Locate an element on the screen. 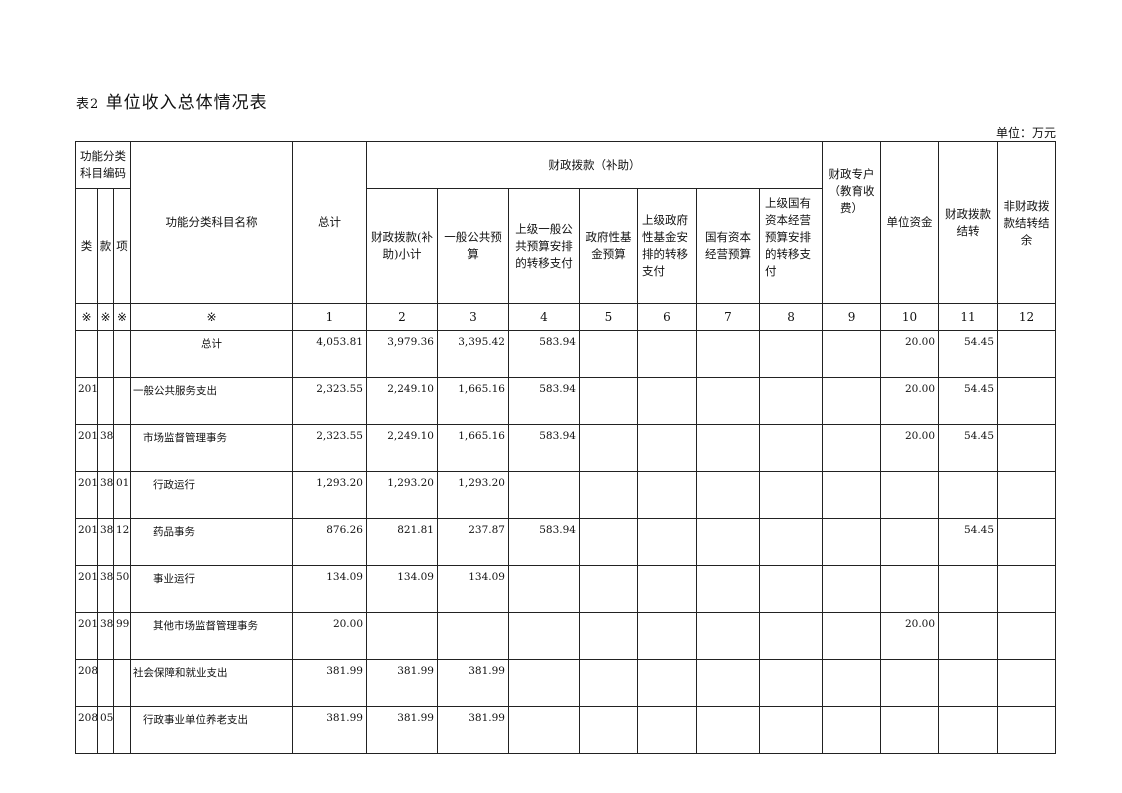 The image size is (1122, 793). unit-label: 单位：万元 is located at coordinates (1025, 133).